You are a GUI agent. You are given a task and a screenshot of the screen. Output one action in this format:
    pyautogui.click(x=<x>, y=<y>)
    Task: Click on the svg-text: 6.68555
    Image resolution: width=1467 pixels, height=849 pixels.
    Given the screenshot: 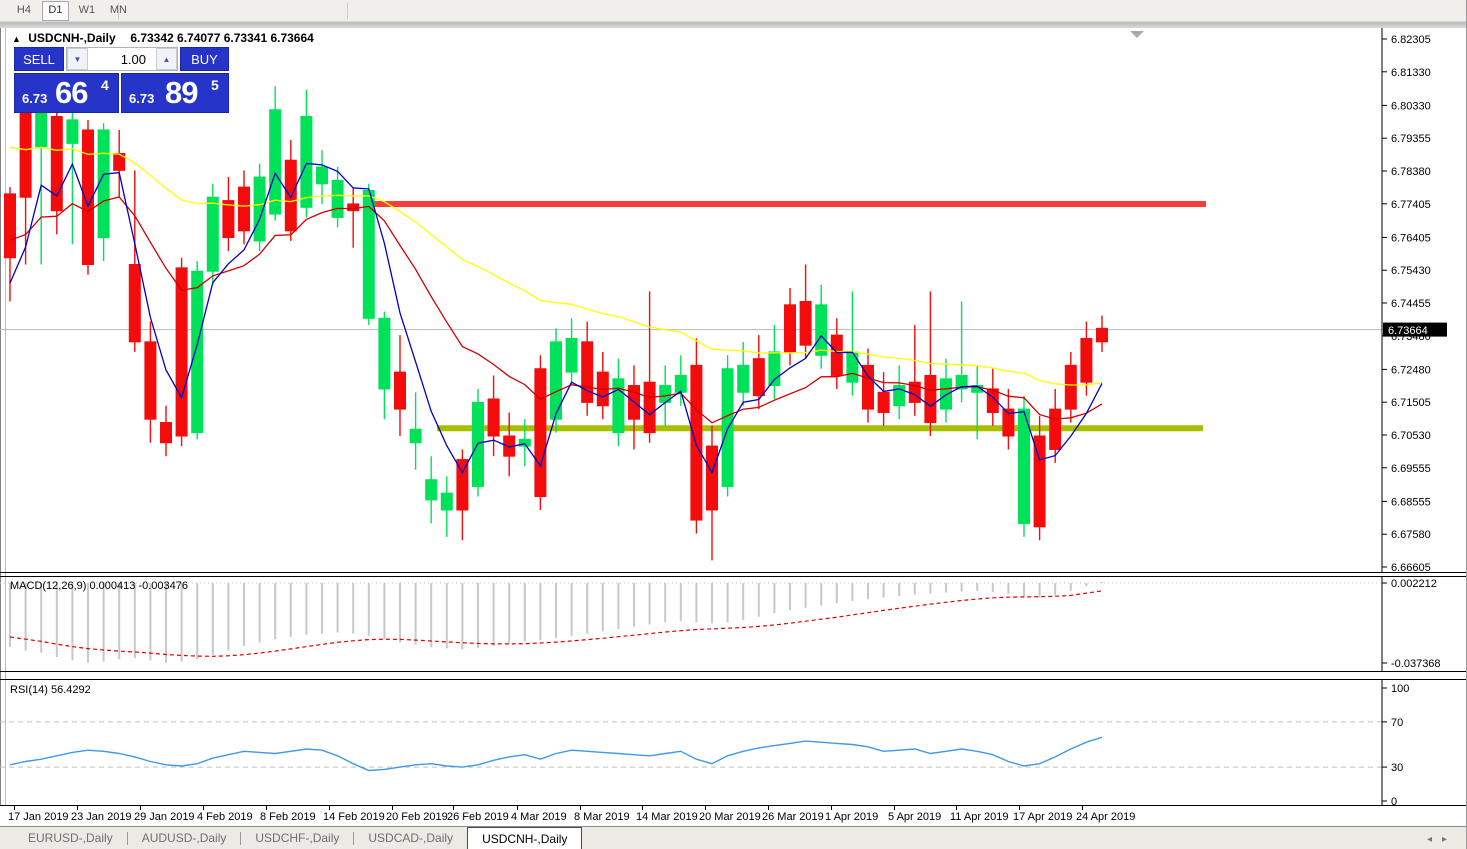 What is the action you would take?
    pyautogui.click(x=1411, y=502)
    